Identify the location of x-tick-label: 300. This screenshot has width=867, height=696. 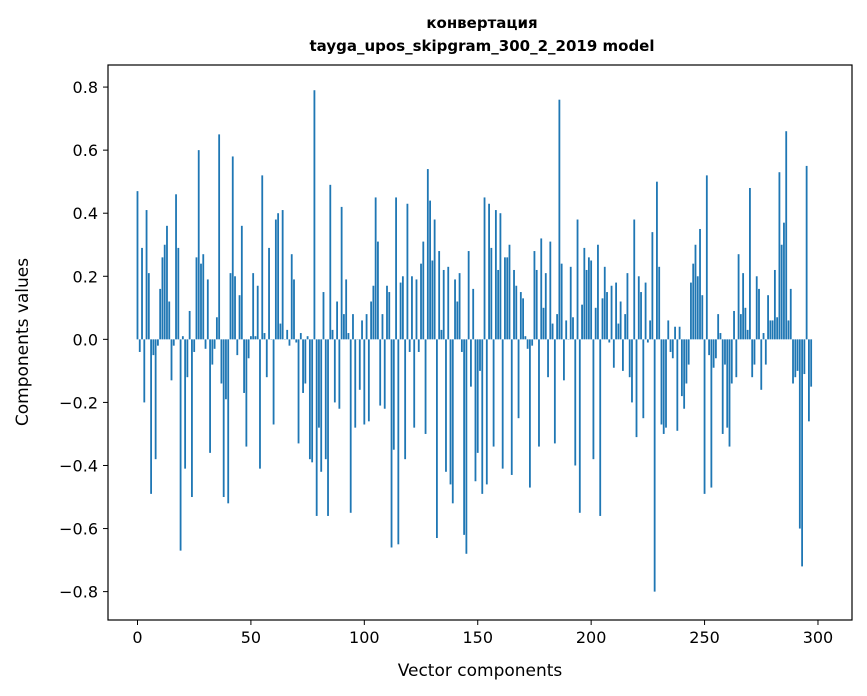
(818, 637).